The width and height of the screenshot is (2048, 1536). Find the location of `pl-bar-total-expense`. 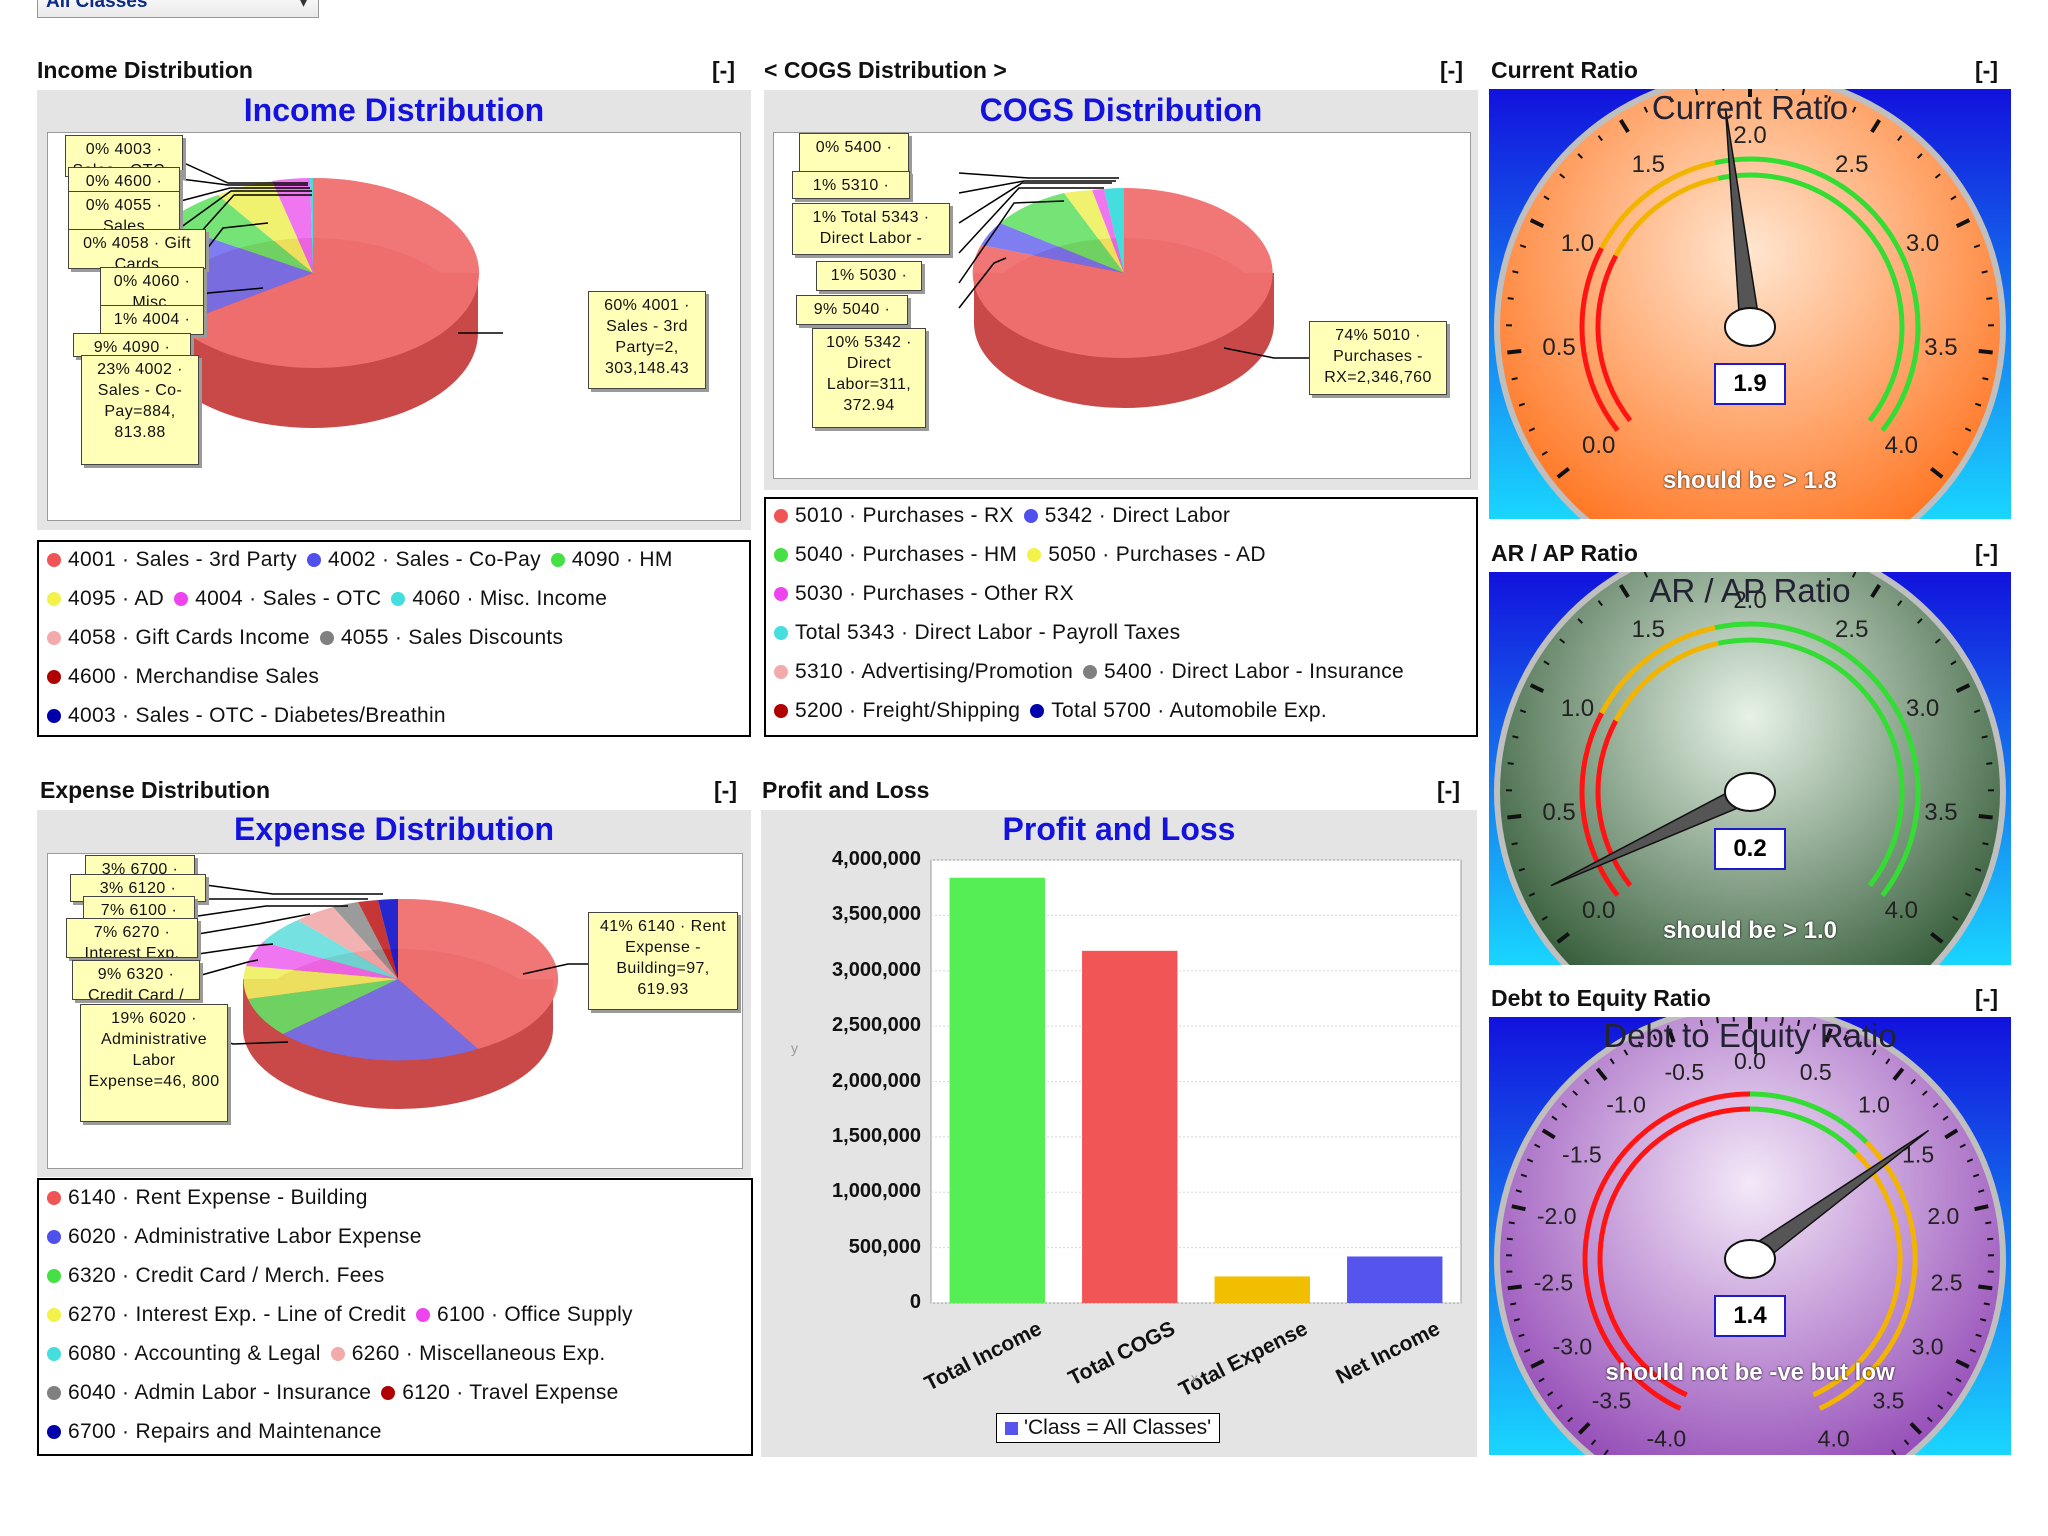

pl-bar-total-expense is located at coordinates (1262, 1289).